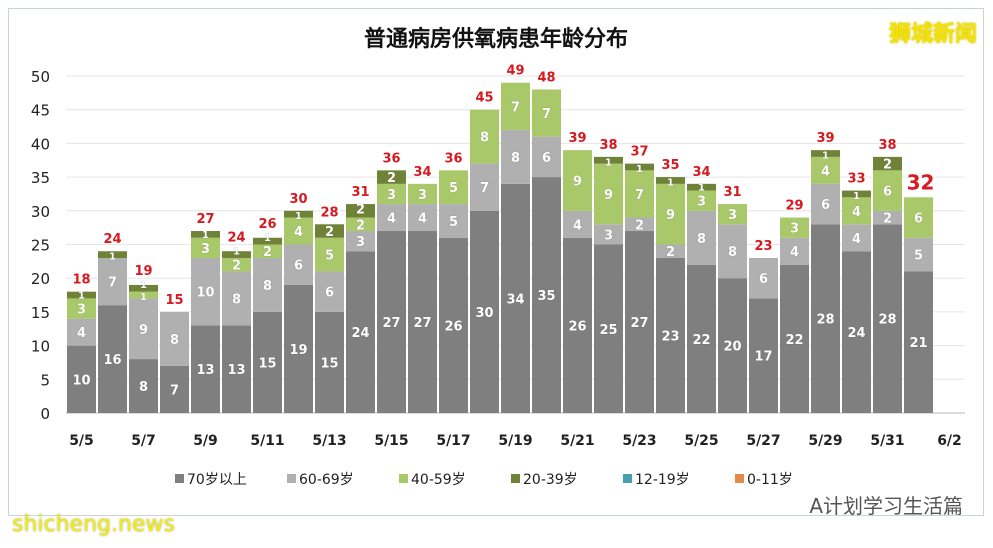 Image resolution: width=993 pixels, height=548 pixels. What do you see at coordinates (794, 206) in the screenshot?
I see `total-label: 29` at bounding box center [794, 206].